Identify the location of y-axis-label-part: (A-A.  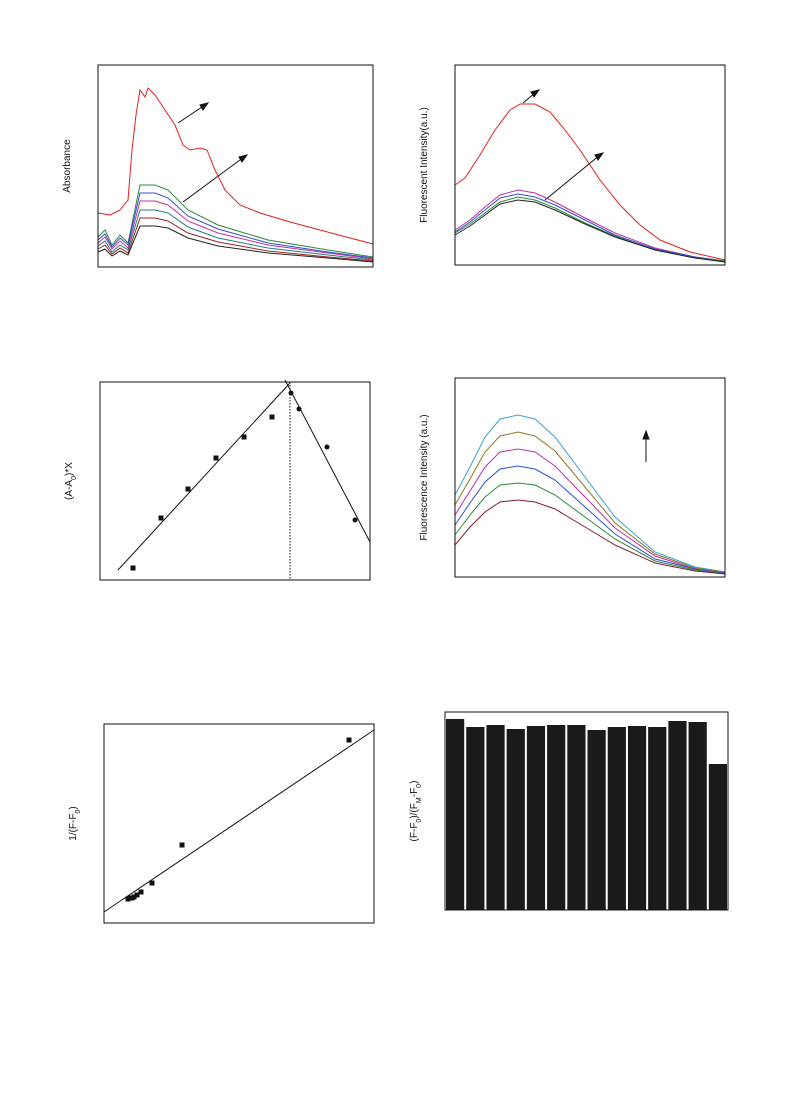
(69, 490).